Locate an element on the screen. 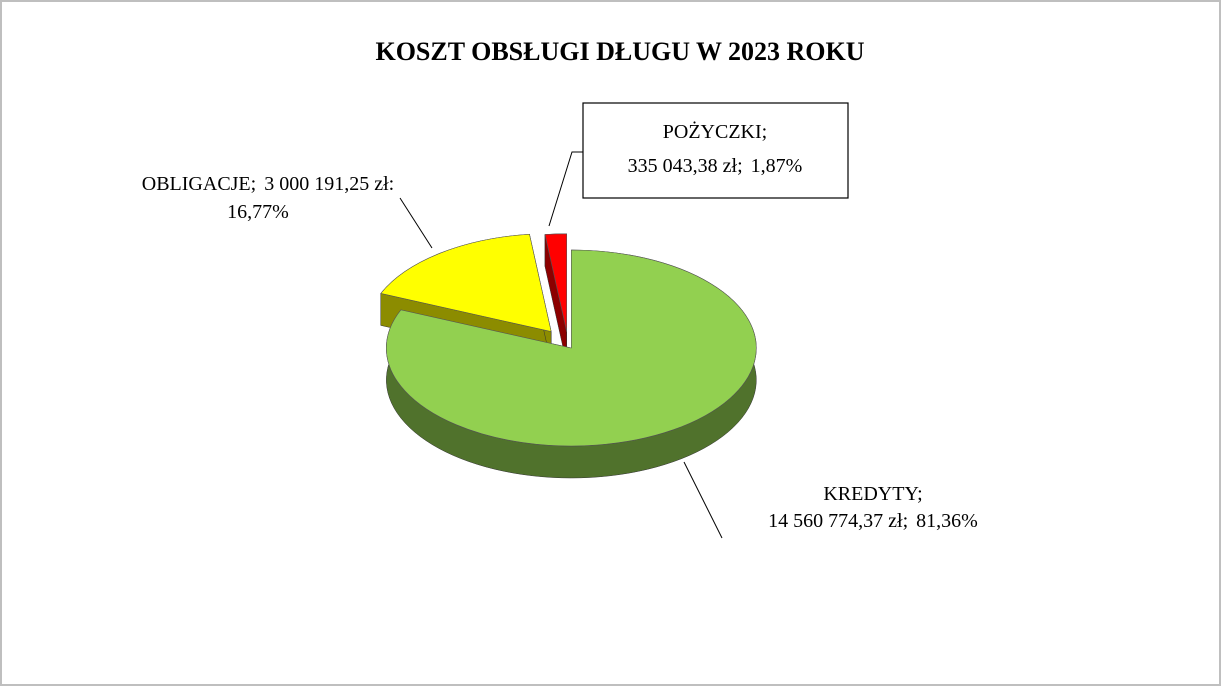 The height and width of the screenshot is (686, 1221). data-label: OBLIGACJE; 3 000 191,25 zł: is located at coordinates (268, 184).